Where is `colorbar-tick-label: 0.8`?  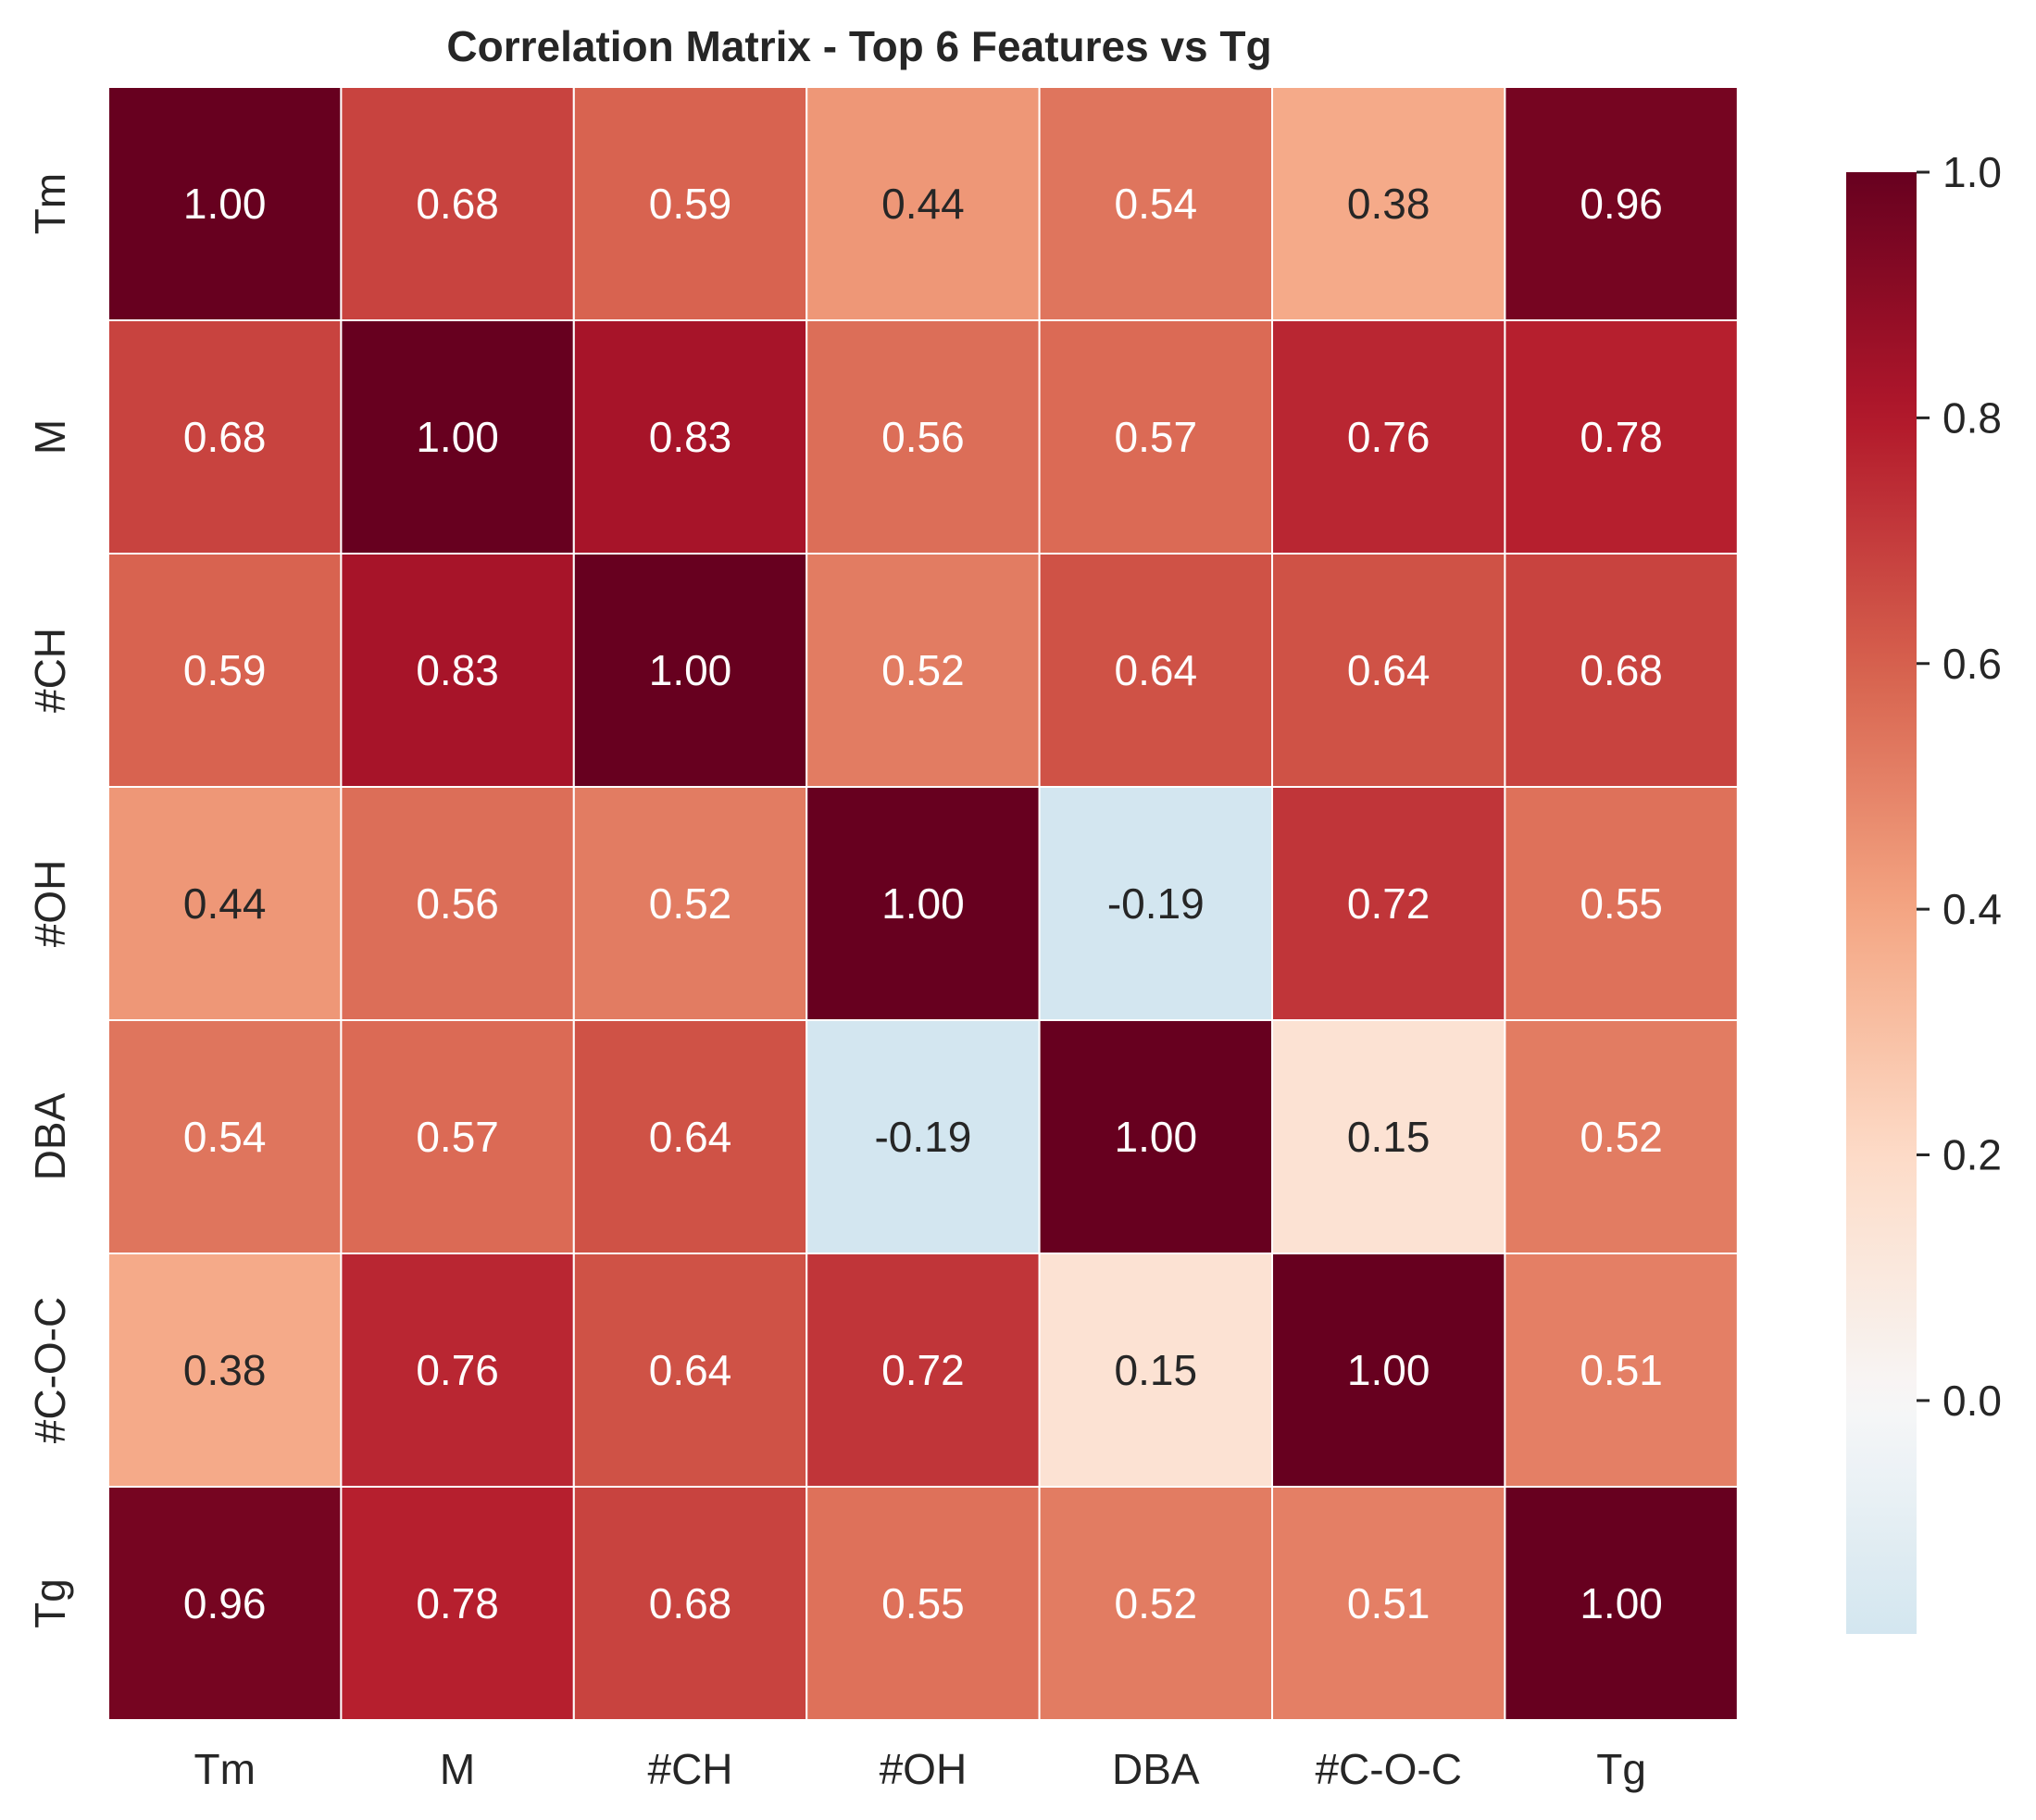
colorbar-tick-label: 0.8 is located at coordinates (1972, 417).